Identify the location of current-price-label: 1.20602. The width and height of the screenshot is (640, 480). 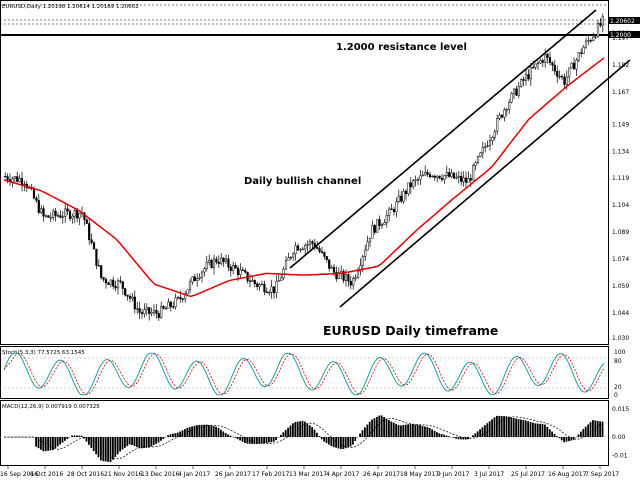
(622, 21).